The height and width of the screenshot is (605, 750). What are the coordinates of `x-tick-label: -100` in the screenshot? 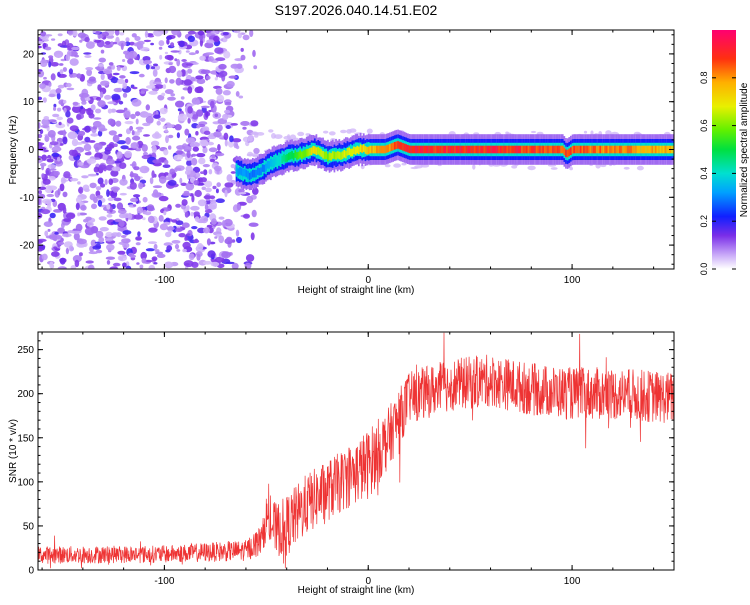 It's located at (164, 280).